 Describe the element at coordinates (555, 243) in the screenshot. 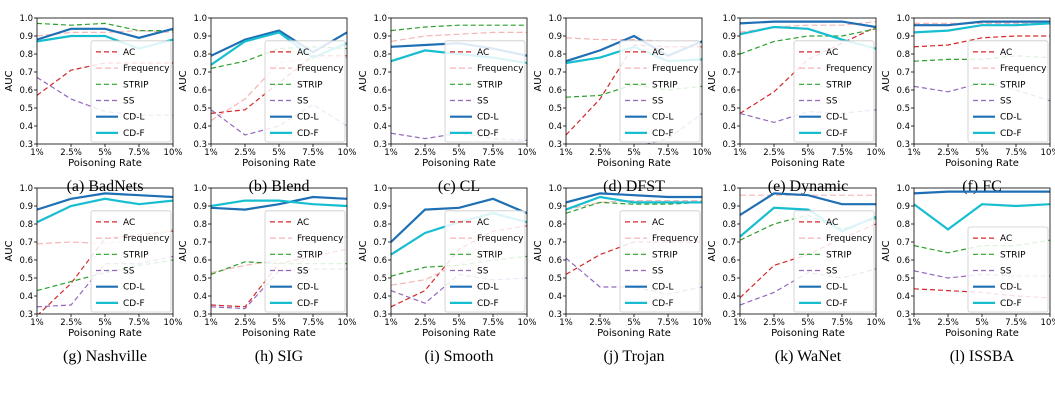

I see `y-tick-label: 0.7` at that location.